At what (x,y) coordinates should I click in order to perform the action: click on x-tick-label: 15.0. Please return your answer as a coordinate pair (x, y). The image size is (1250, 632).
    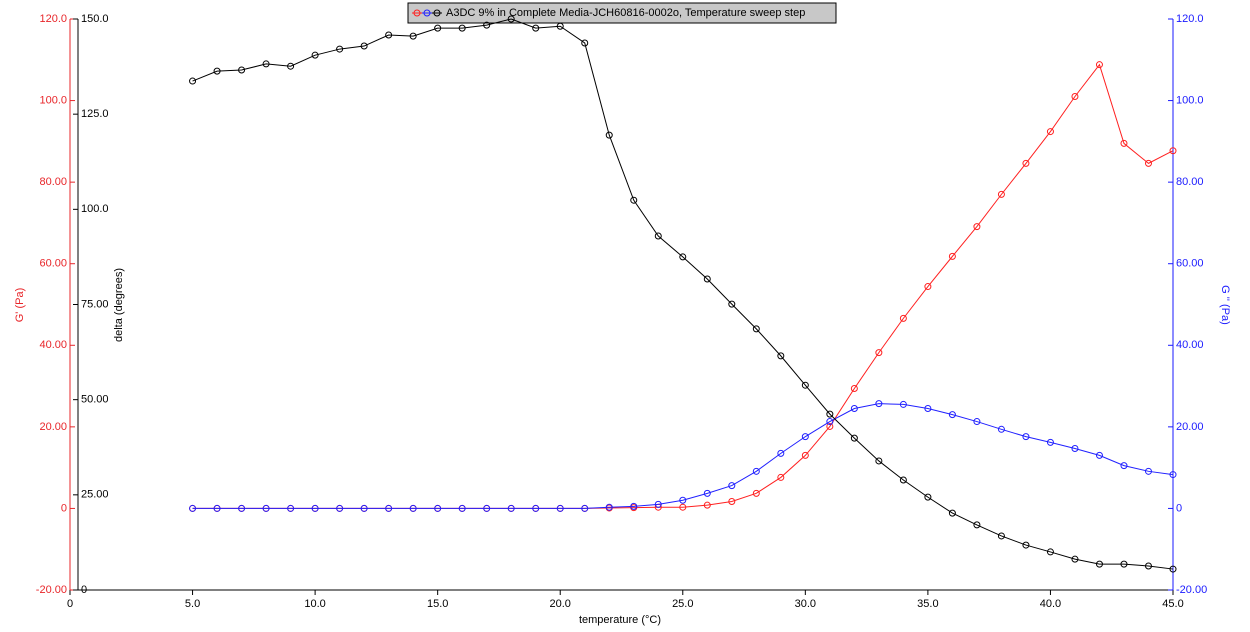
    Looking at the image, I should click on (437, 604).